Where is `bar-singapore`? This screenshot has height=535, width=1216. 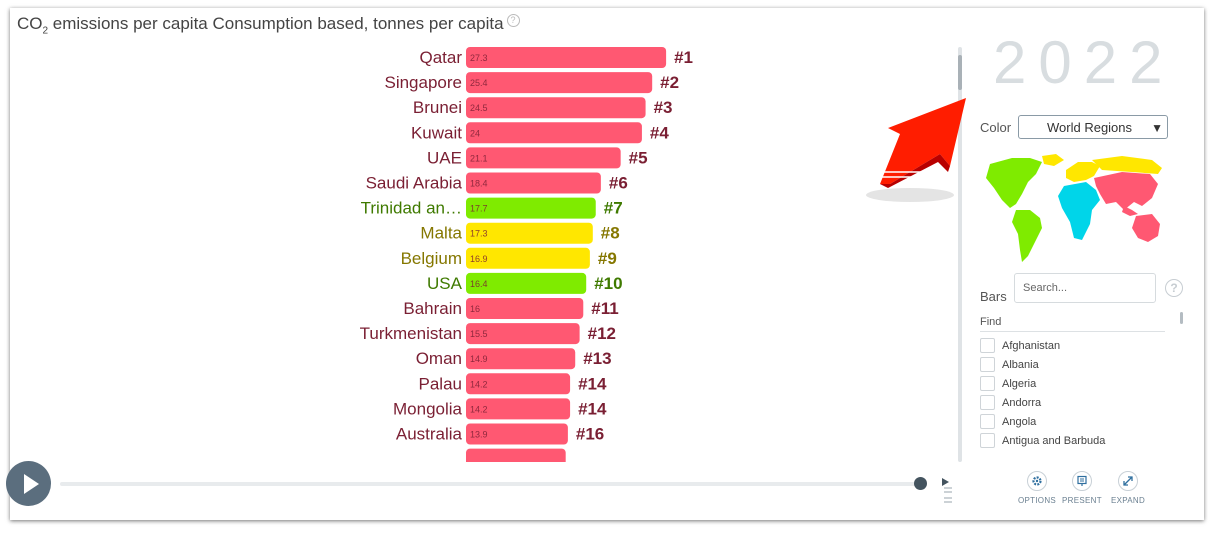 bar-singapore is located at coordinates (559, 83).